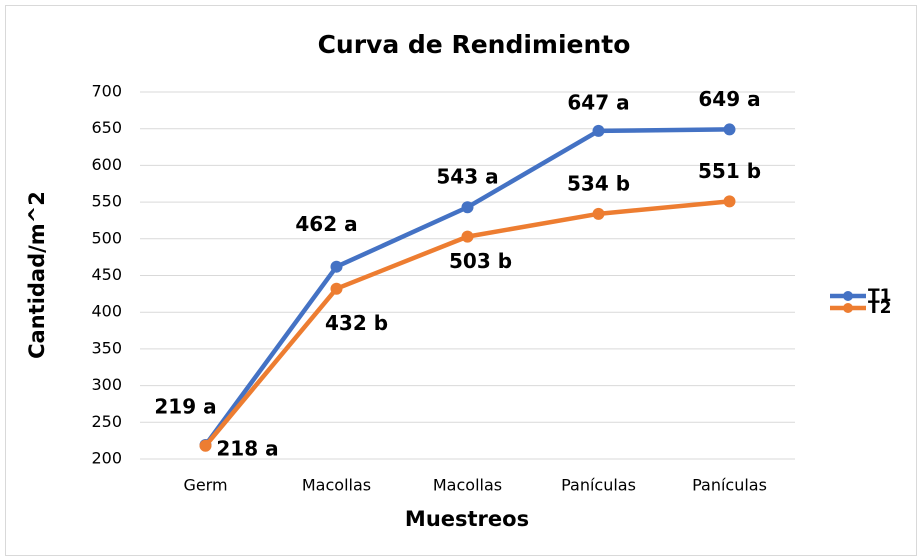 This screenshot has height=559, width=923. I want to click on data-label: 219 a, so click(185, 407).